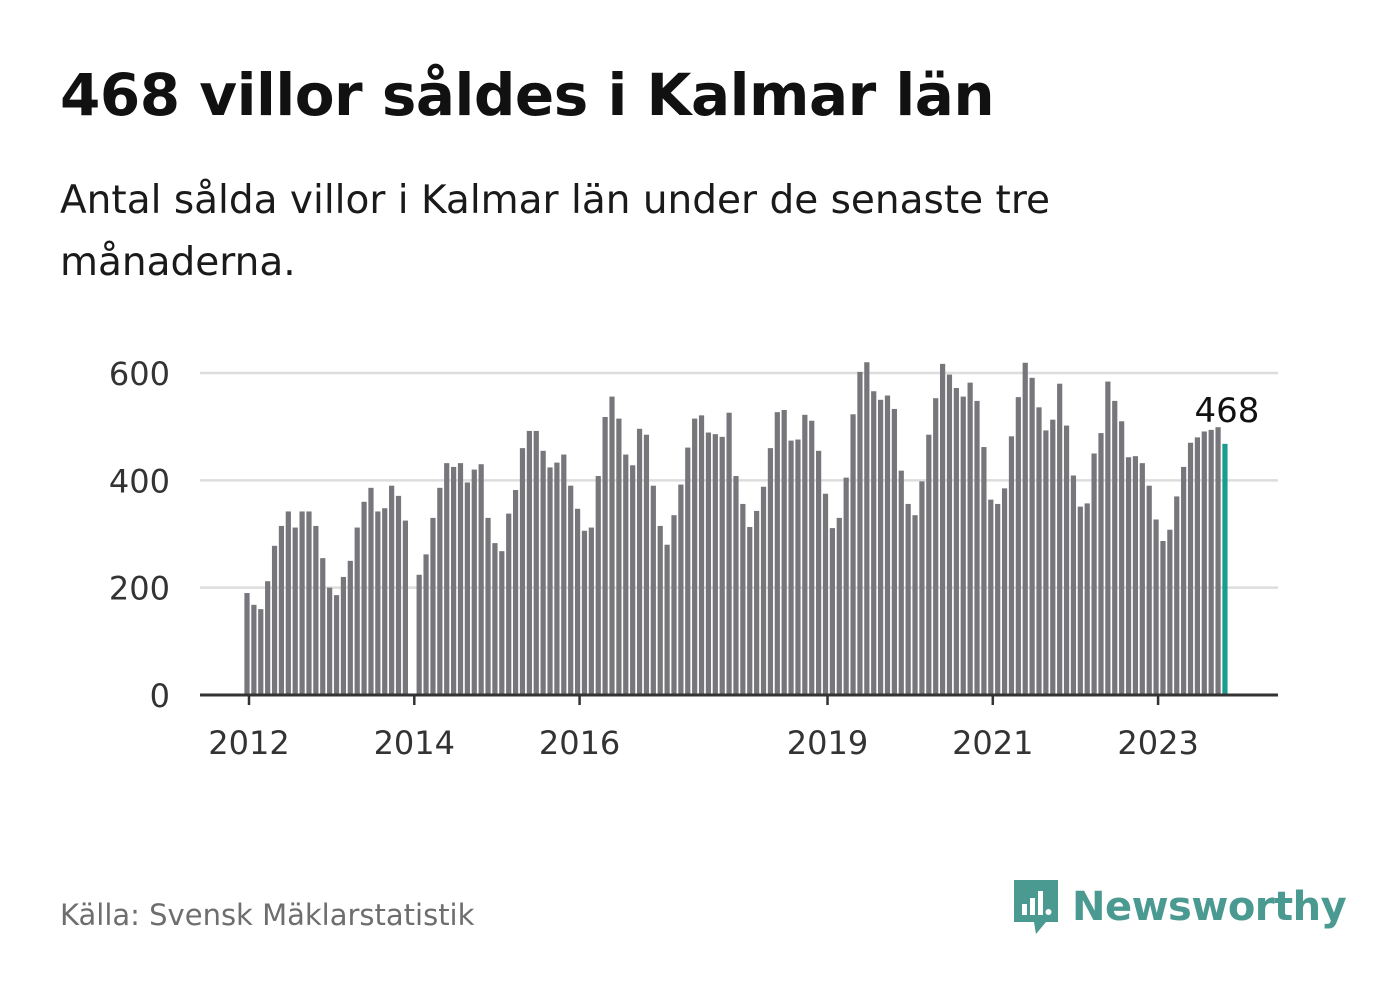  Describe the element at coordinates (1227, 411) in the screenshot. I see `highlight-value-label: 468` at that location.